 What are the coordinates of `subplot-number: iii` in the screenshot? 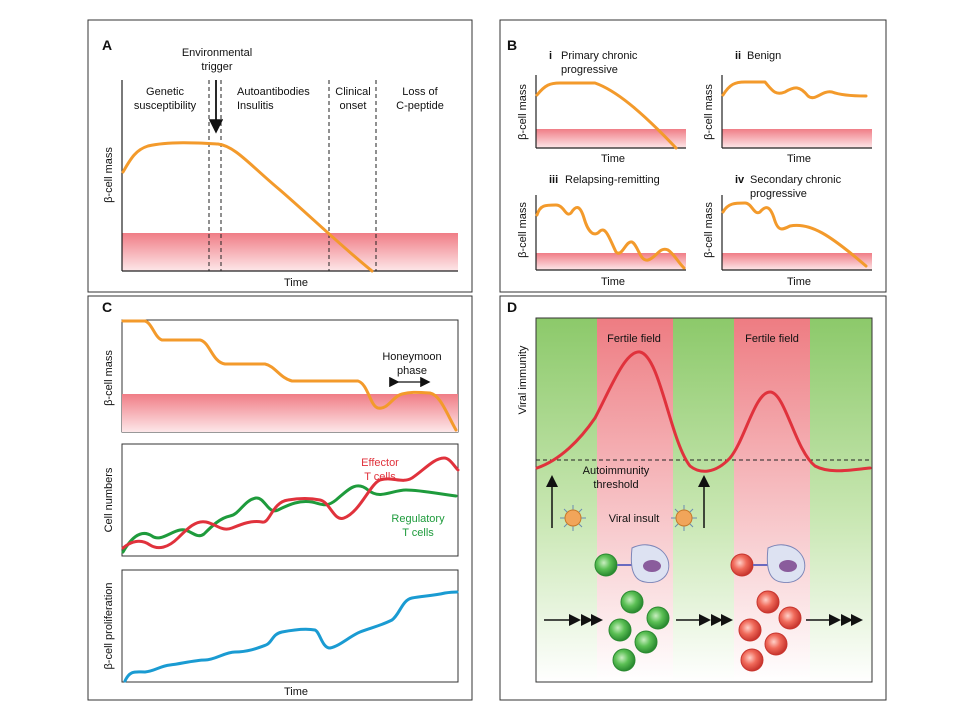 It's located at (553, 180).